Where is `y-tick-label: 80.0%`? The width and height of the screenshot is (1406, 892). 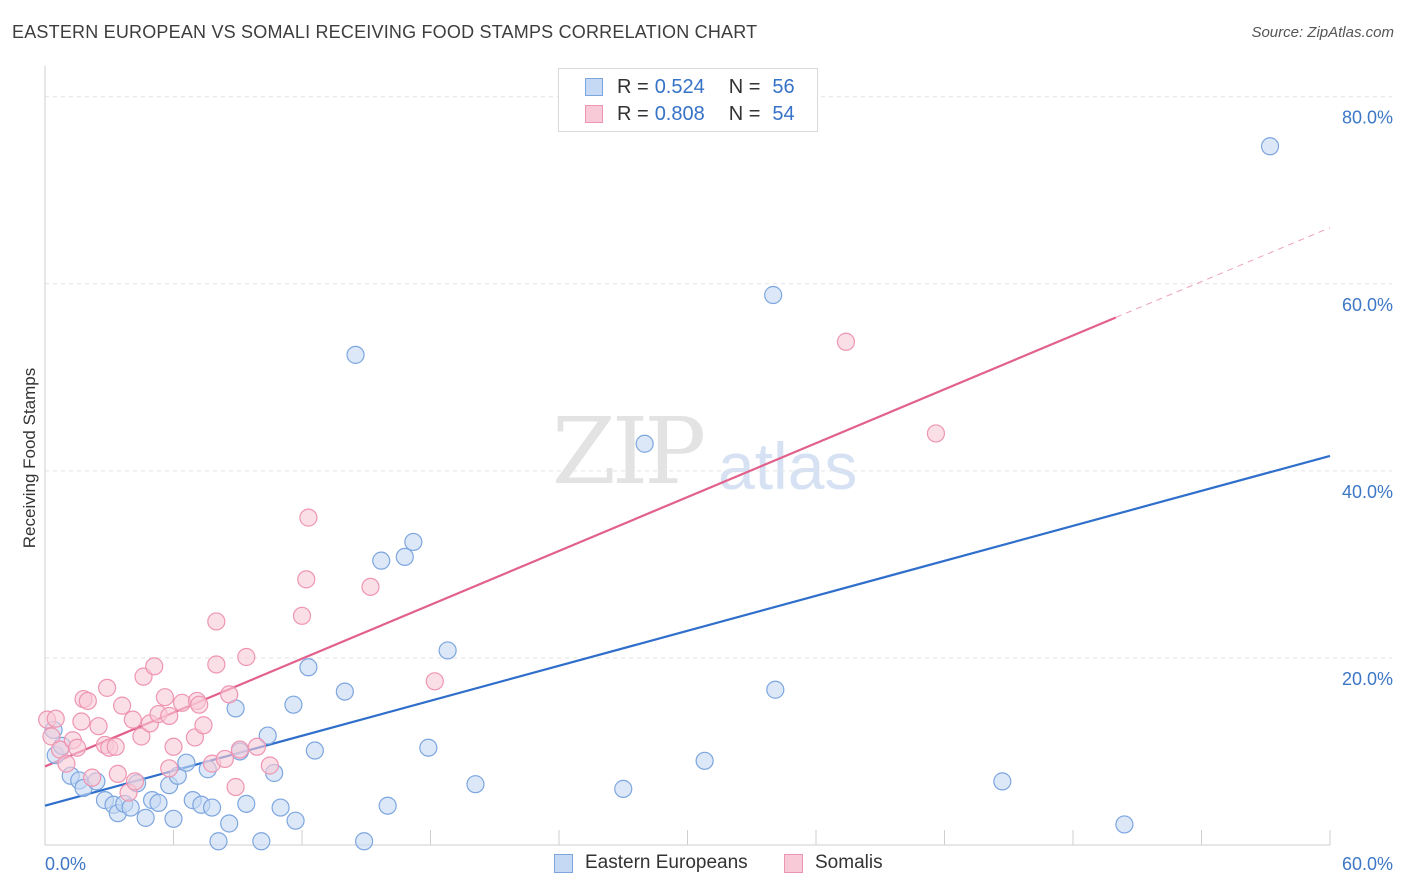 y-tick-label: 80.0% is located at coordinates (1367, 118).